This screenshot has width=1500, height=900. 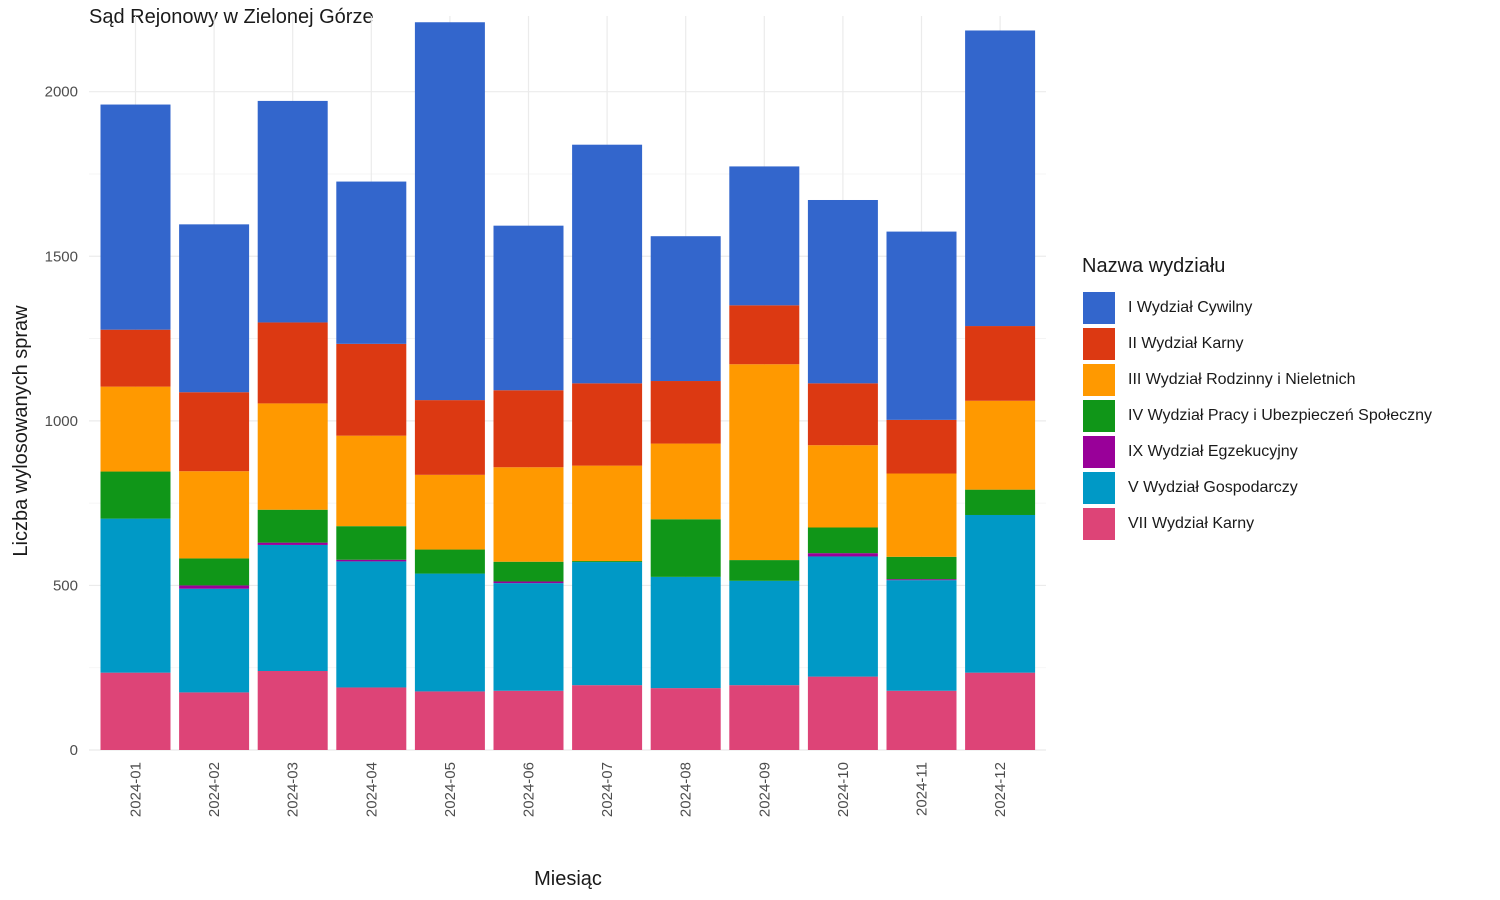 What do you see at coordinates (1242, 379) in the screenshot?
I see `legend-label: III Wydział Rodzinny i Nieletnich` at bounding box center [1242, 379].